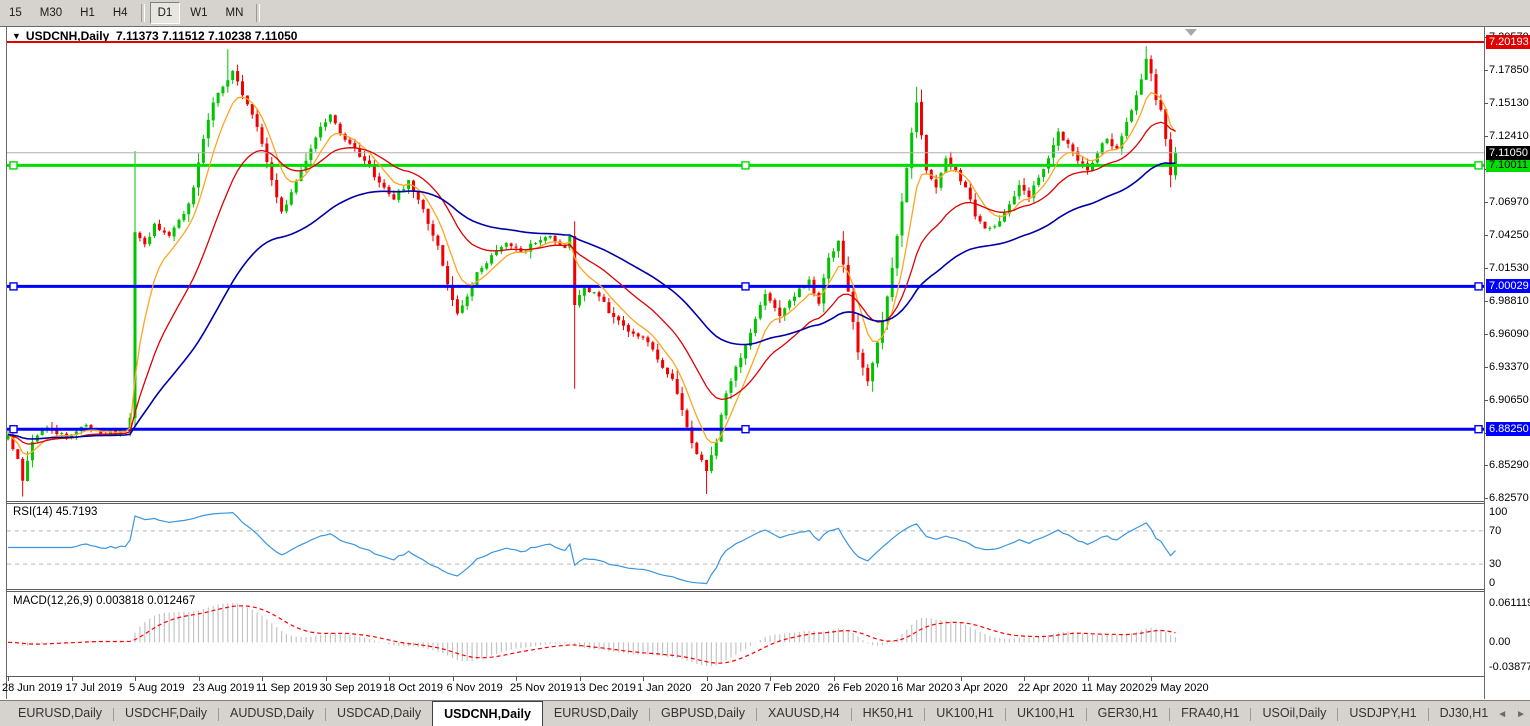 This screenshot has width=1530, height=726. I want to click on price-axis-label: 6.85290, so click(1509, 465).